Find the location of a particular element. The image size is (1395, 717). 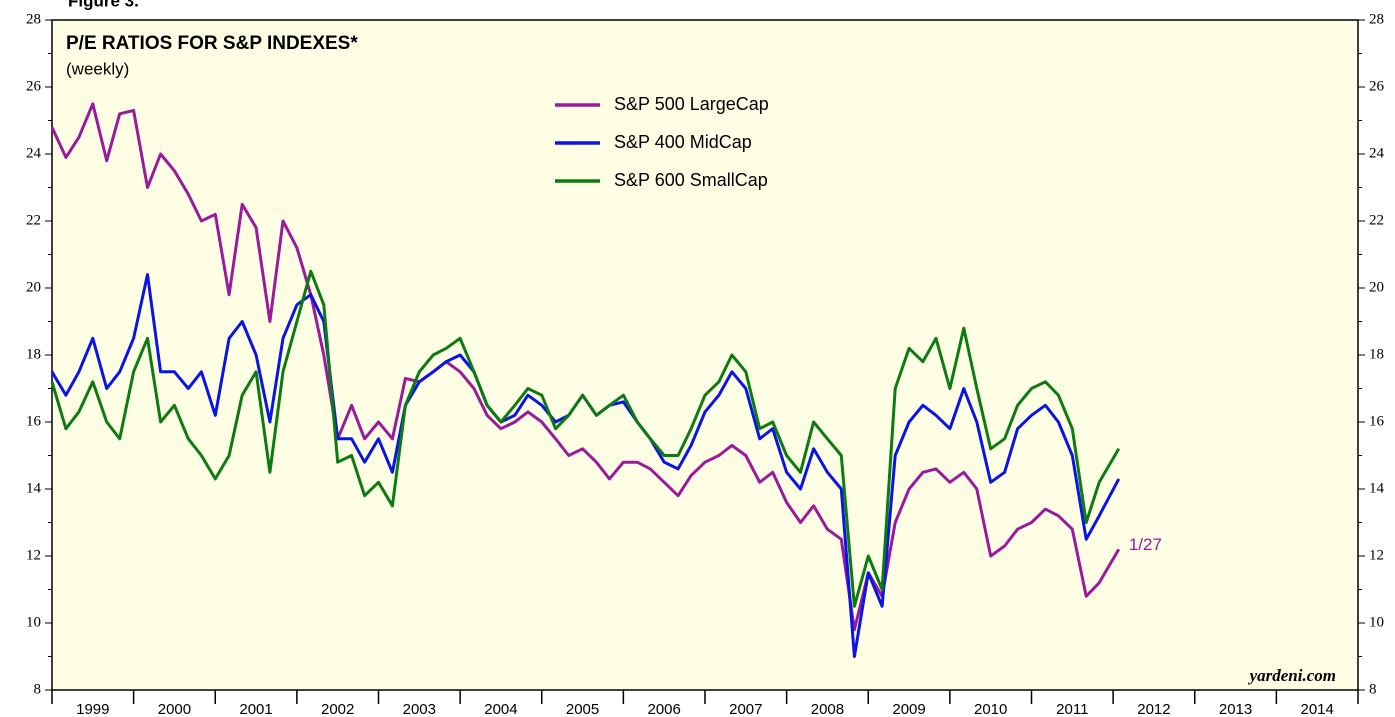

legend-label: S&P 600 SmallCap is located at coordinates (691, 180).